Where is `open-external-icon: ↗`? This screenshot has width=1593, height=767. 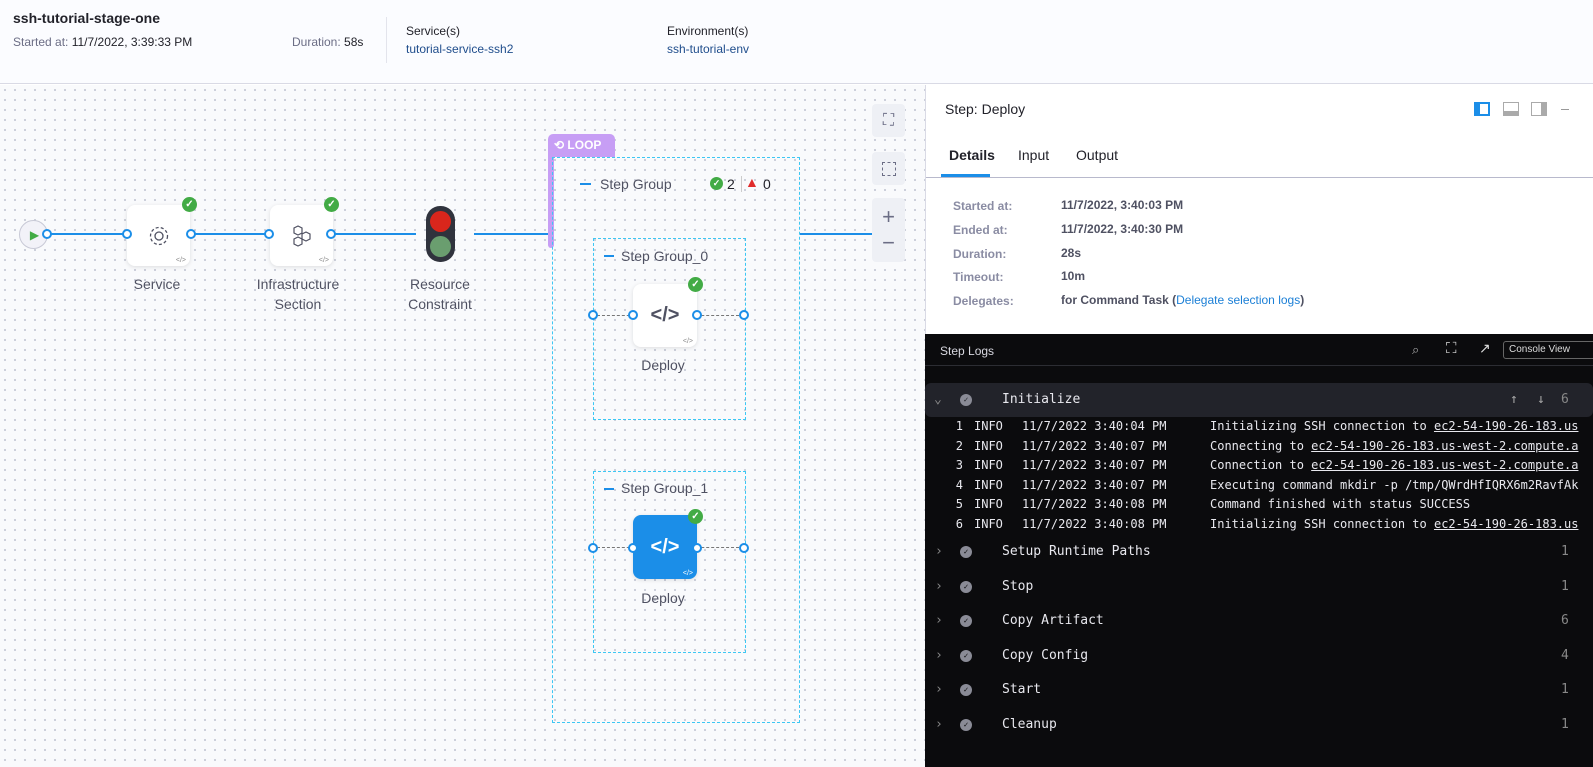
open-external-icon: ↗ is located at coordinates (1485, 348).